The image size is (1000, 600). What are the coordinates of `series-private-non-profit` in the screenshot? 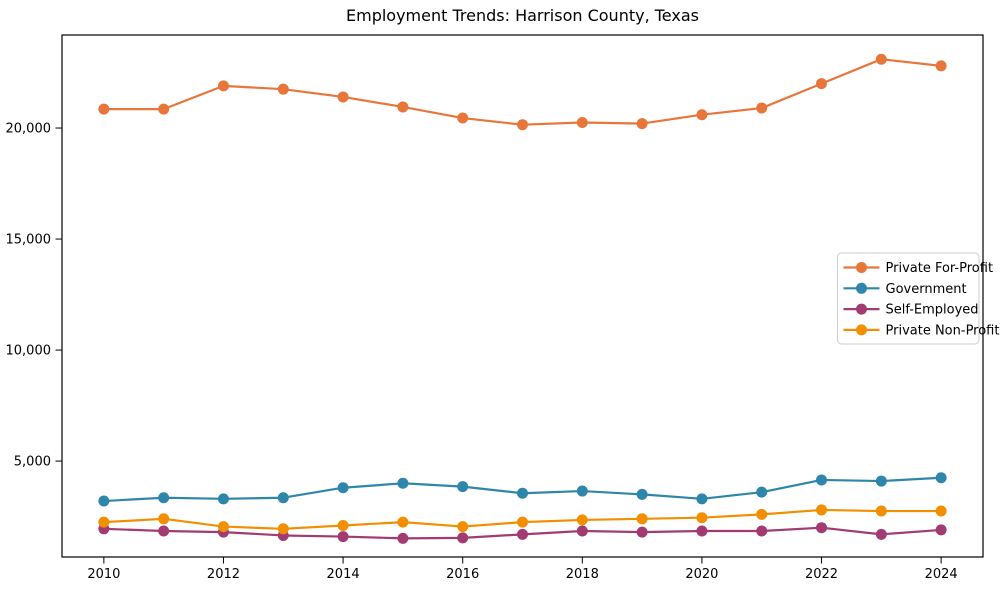 It's located at (522, 519).